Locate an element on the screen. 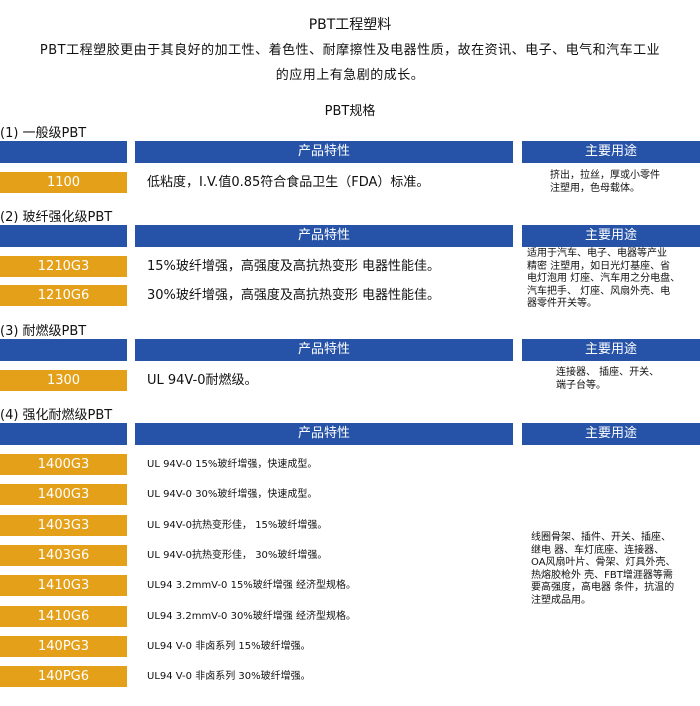 Image resolution: width=700 pixels, height=706 pixels. usage-line: 连接器、 插座、开关、 is located at coordinates (608, 372).